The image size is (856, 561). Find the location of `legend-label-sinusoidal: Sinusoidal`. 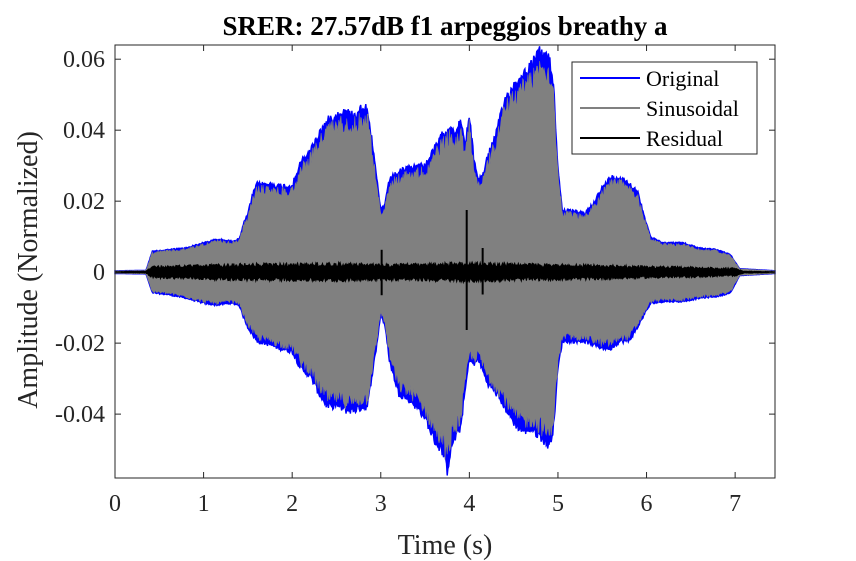

legend-label-sinusoidal: Sinusoidal is located at coordinates (692, 108).